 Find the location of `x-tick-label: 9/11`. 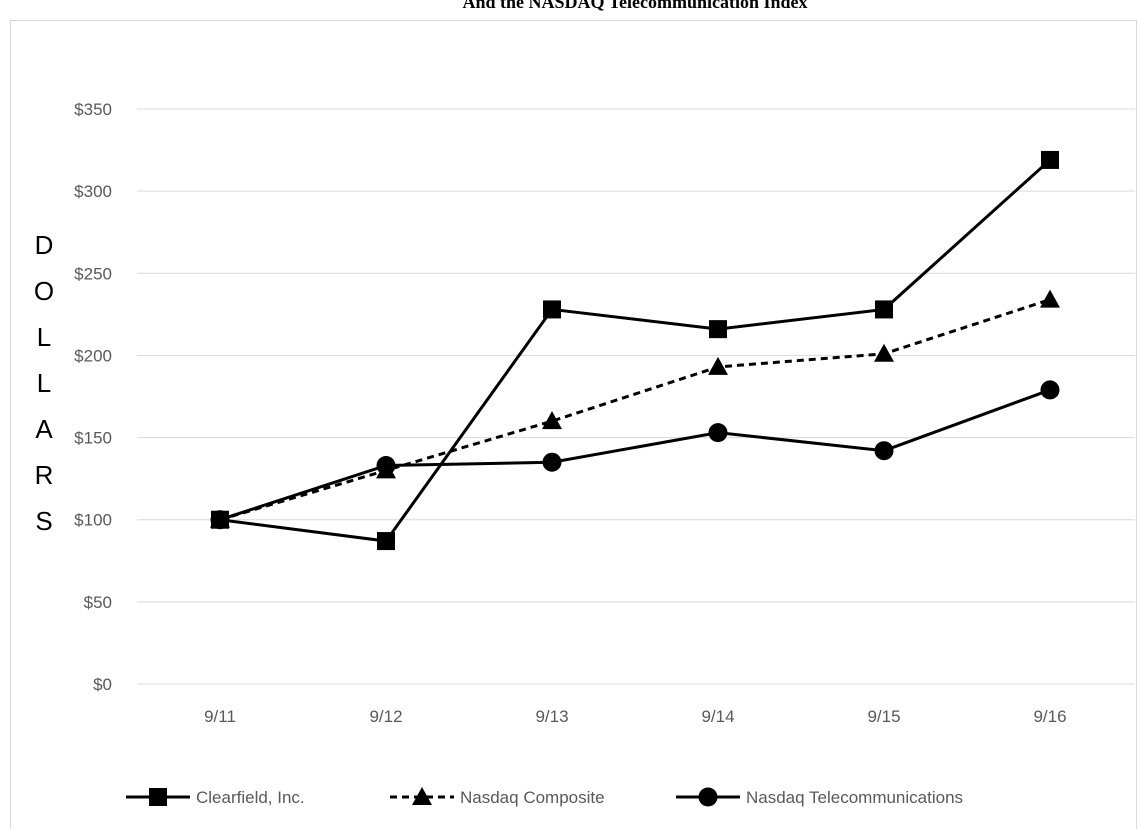

x-tick-label: 9/11 is located at coordinates (220, 716).